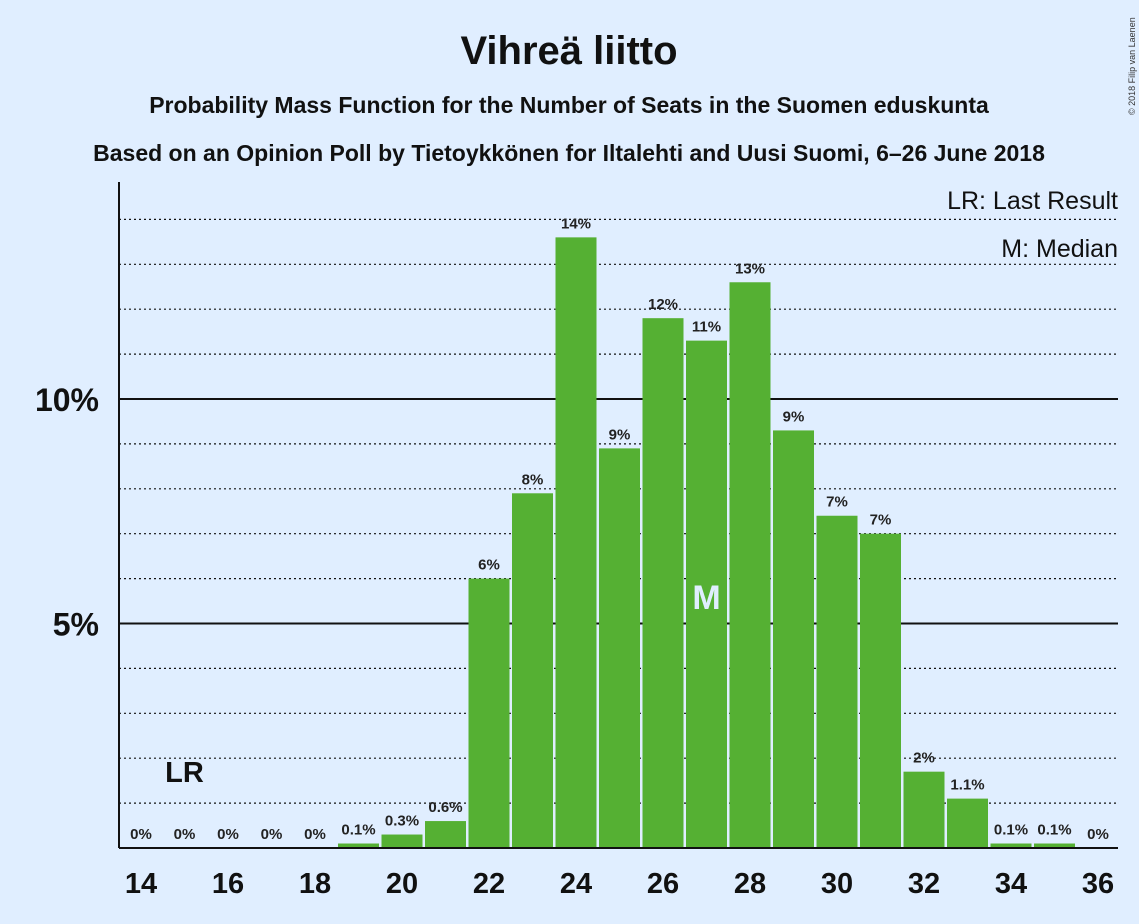 This screenshot has height=924, width=1139. What do you see at coordinates (533, 479) in the screenshot?
I see `data-label-23: 8%` at bounding box center [533, 479].